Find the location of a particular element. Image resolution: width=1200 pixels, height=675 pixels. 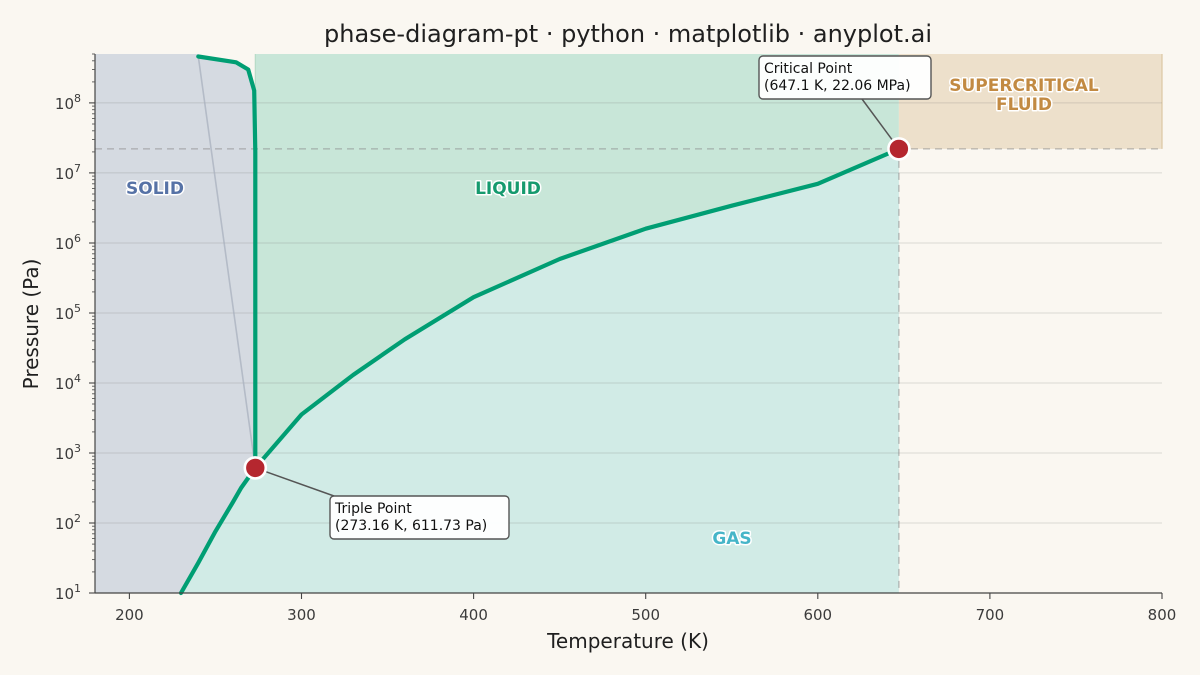

x-tick-label: 500 is located at coordinates (645, 615).